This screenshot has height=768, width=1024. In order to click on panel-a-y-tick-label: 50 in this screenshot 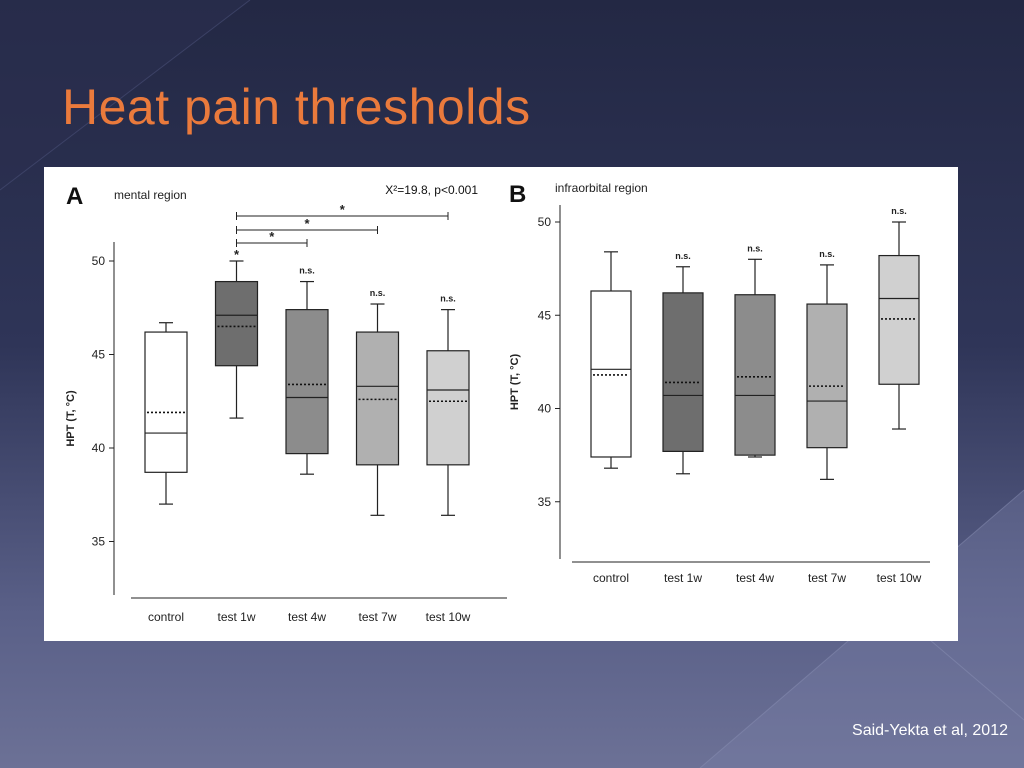, I will do `click(99, 261)`.